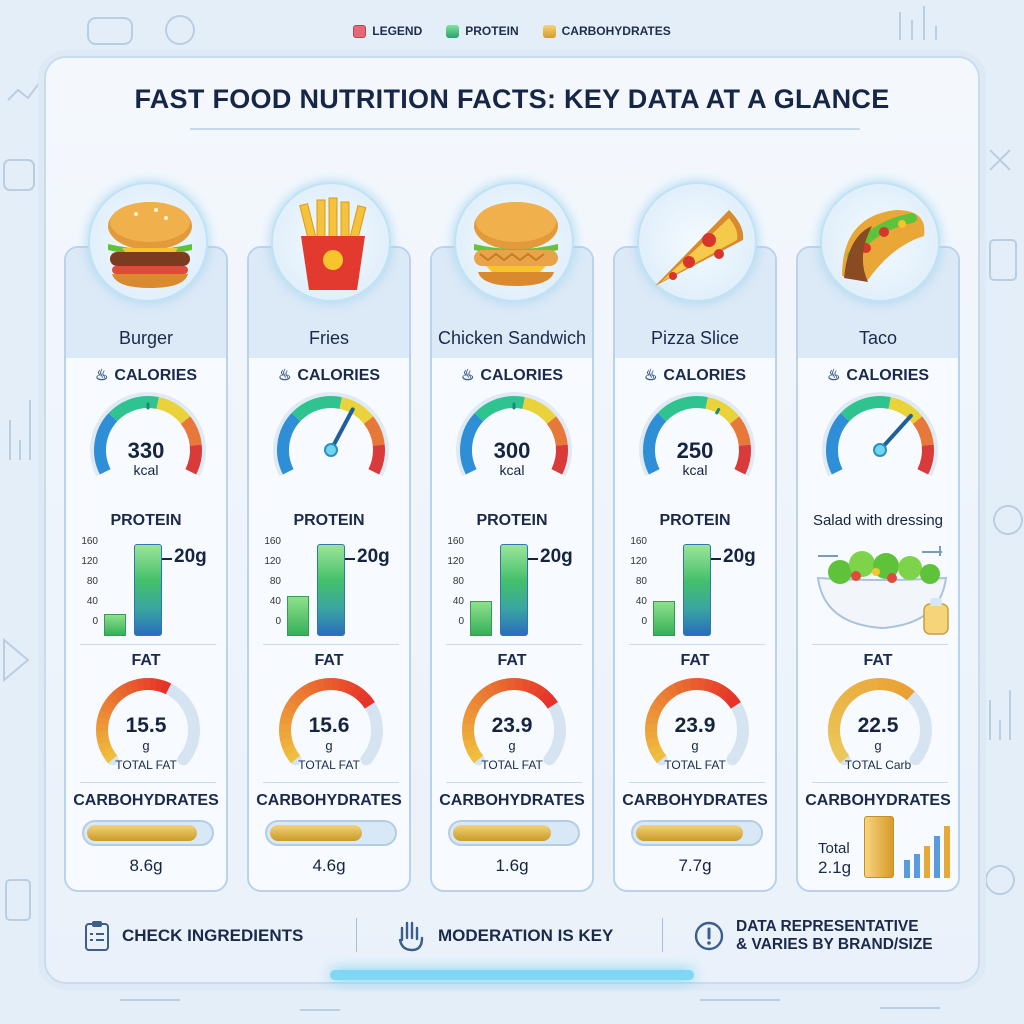 The height and width of the screenshot is (1024, 1024). What do you see at coordinates (331, 450) in the screenshot?
I see `calorie-gauge-hub` at bounding box center [331, 450].